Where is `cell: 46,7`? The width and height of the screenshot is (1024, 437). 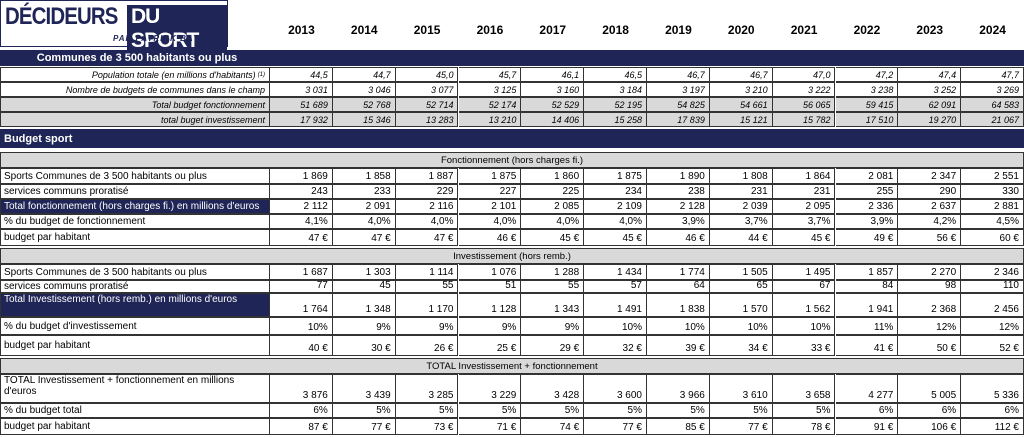 cell: 46,7 is located at coordinates (678, 74).